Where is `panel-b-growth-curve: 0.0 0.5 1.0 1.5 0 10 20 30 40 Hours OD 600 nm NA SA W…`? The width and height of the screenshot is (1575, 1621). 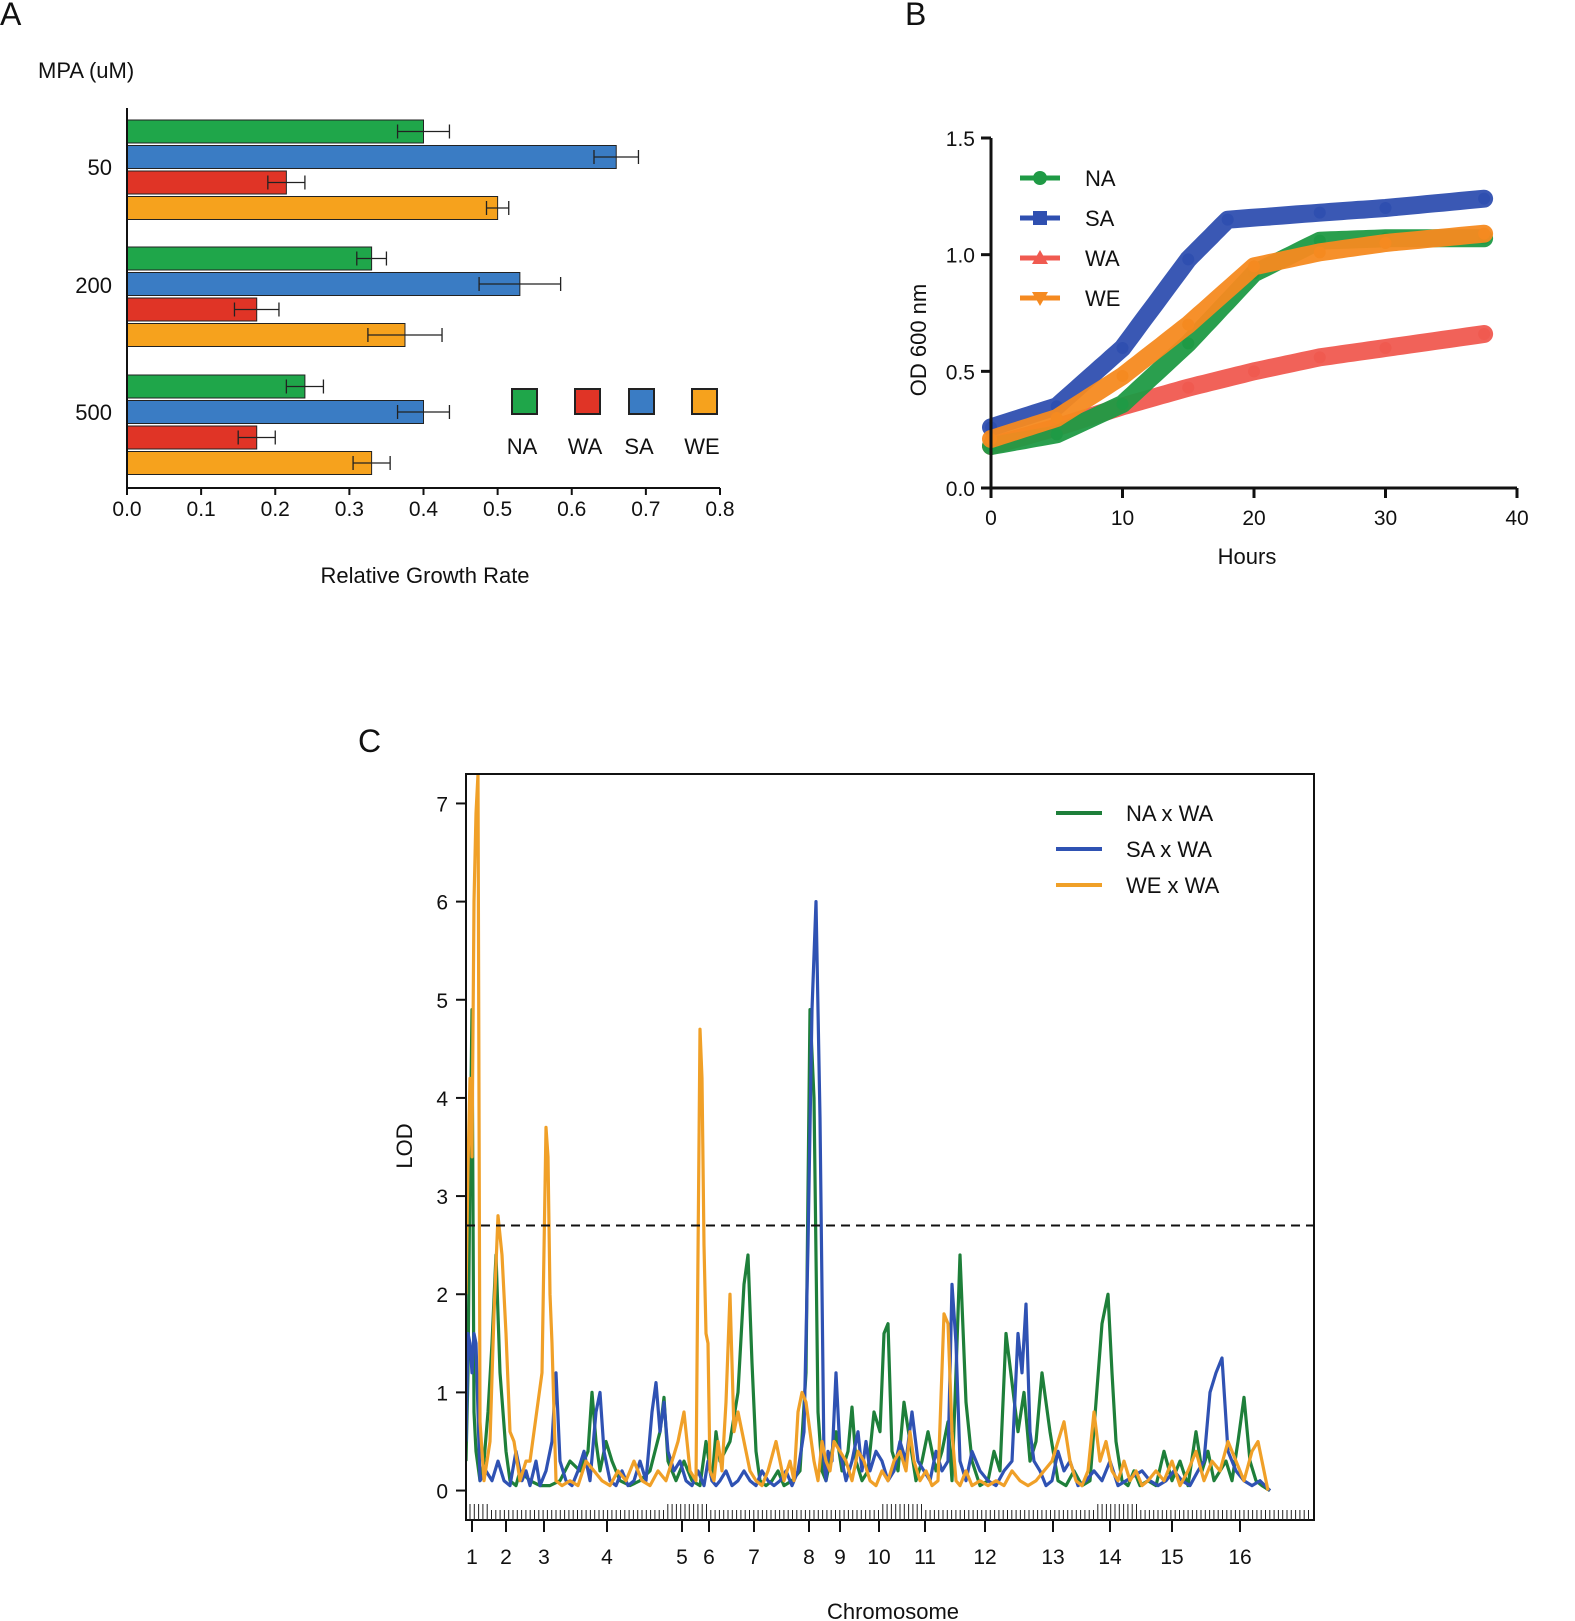
panel-b-growth-curve: 0.0 0.5 1.0 1.5 0 10 20 30 40 Hours OD 600 nm NA SA W… is located at coordinates (1217, 348).